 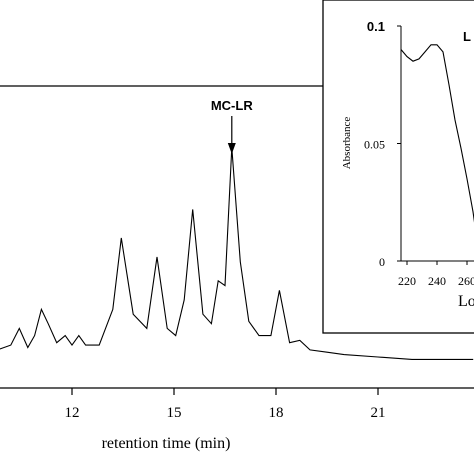 I want to click on main-x-axis-label: retention time (min), so click(x=166, y=443).